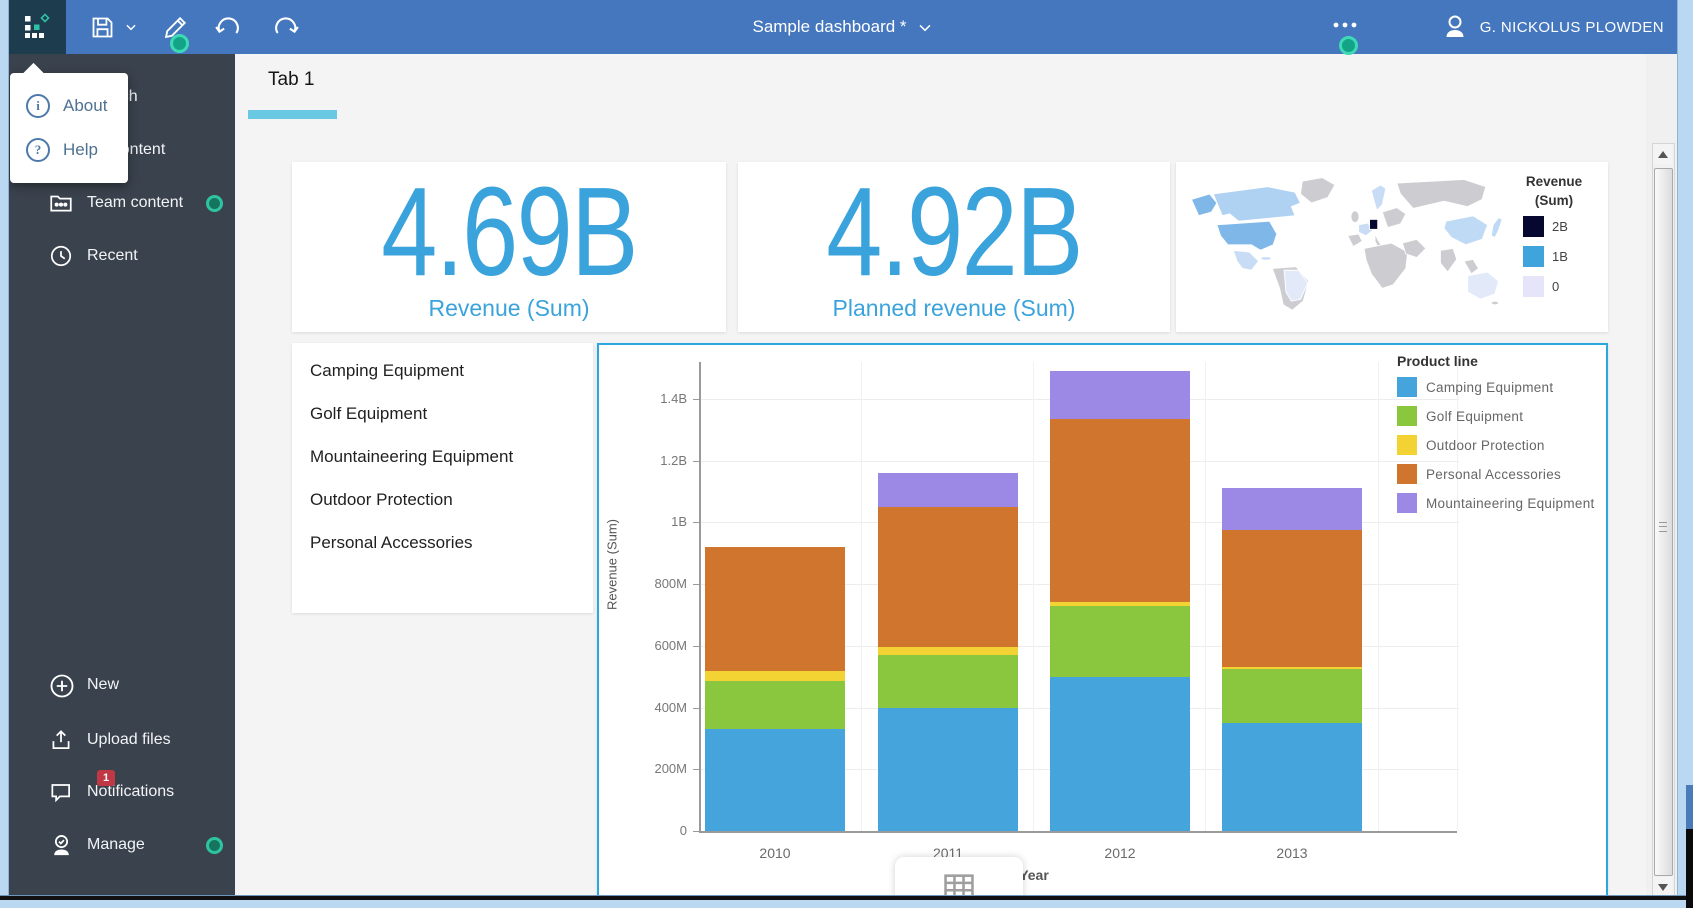 Image resolution: width=1693 pixels, height=908 pixels. What do you see at coordinates (509, 231) in the screenshot?
I see `kpi-value: 4.69B` at bounding box center [509, 231].